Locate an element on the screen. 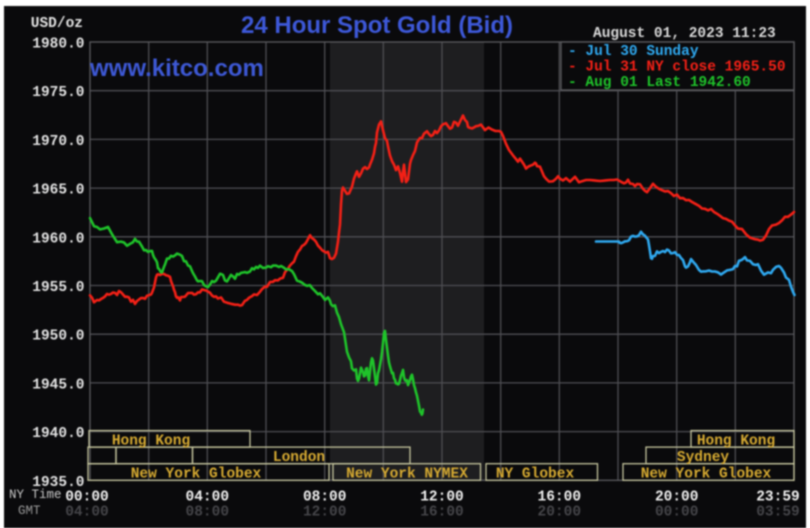 This screenshot has height=528, width=810. svg-text: NY Time is located at coordinates (35, 495).